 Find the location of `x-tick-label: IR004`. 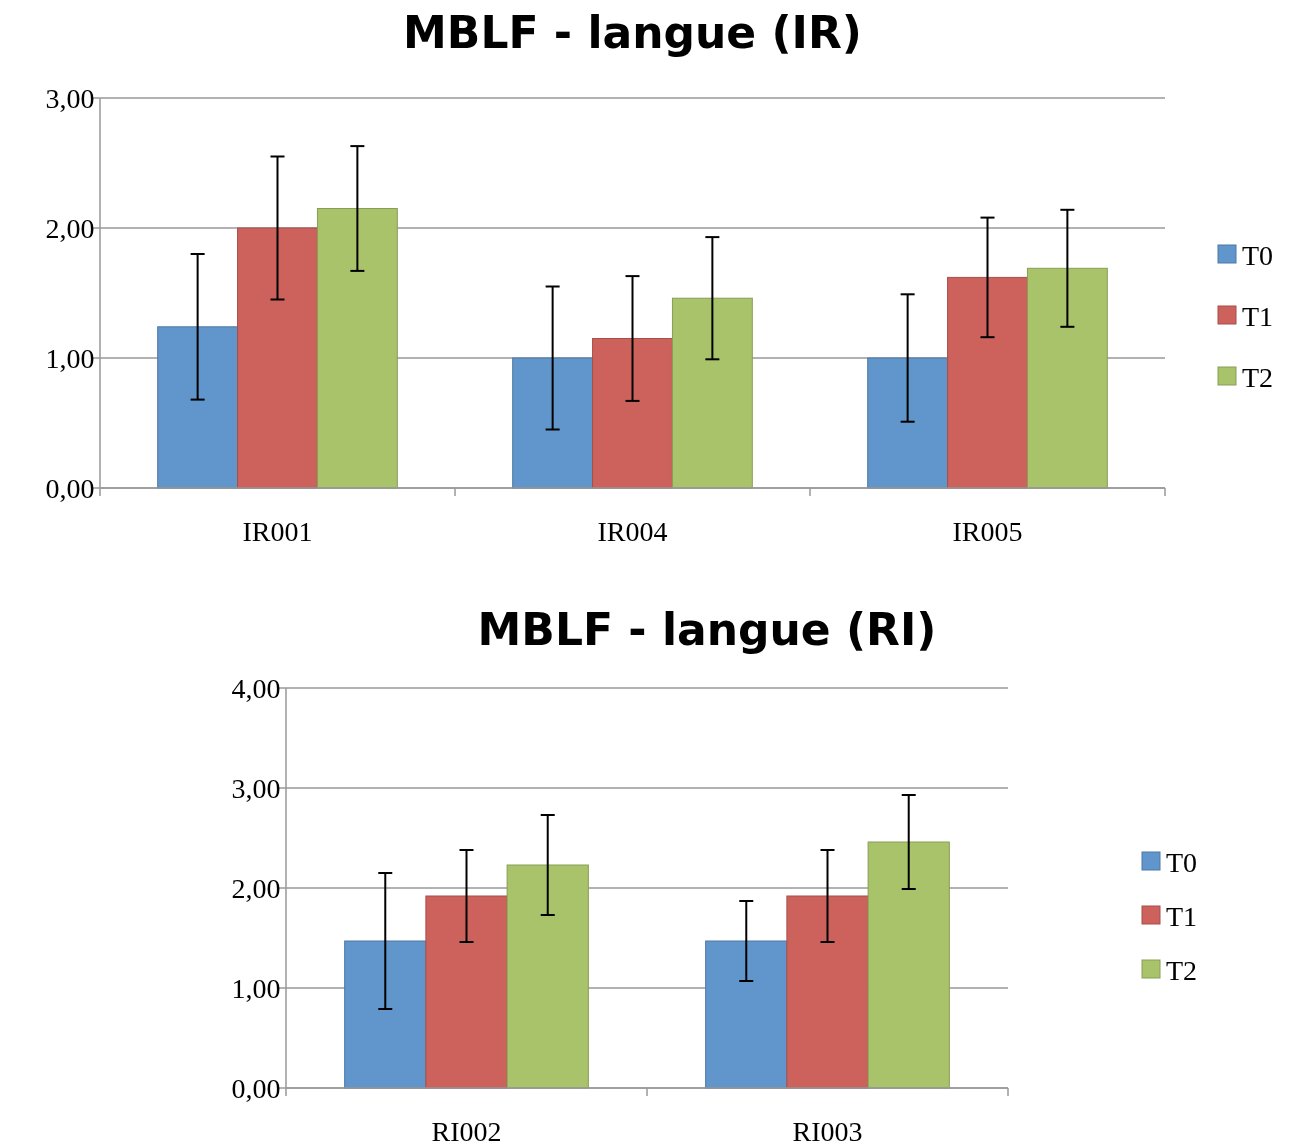

x-tick-label: IR004 is located at coordinates (632, 531).